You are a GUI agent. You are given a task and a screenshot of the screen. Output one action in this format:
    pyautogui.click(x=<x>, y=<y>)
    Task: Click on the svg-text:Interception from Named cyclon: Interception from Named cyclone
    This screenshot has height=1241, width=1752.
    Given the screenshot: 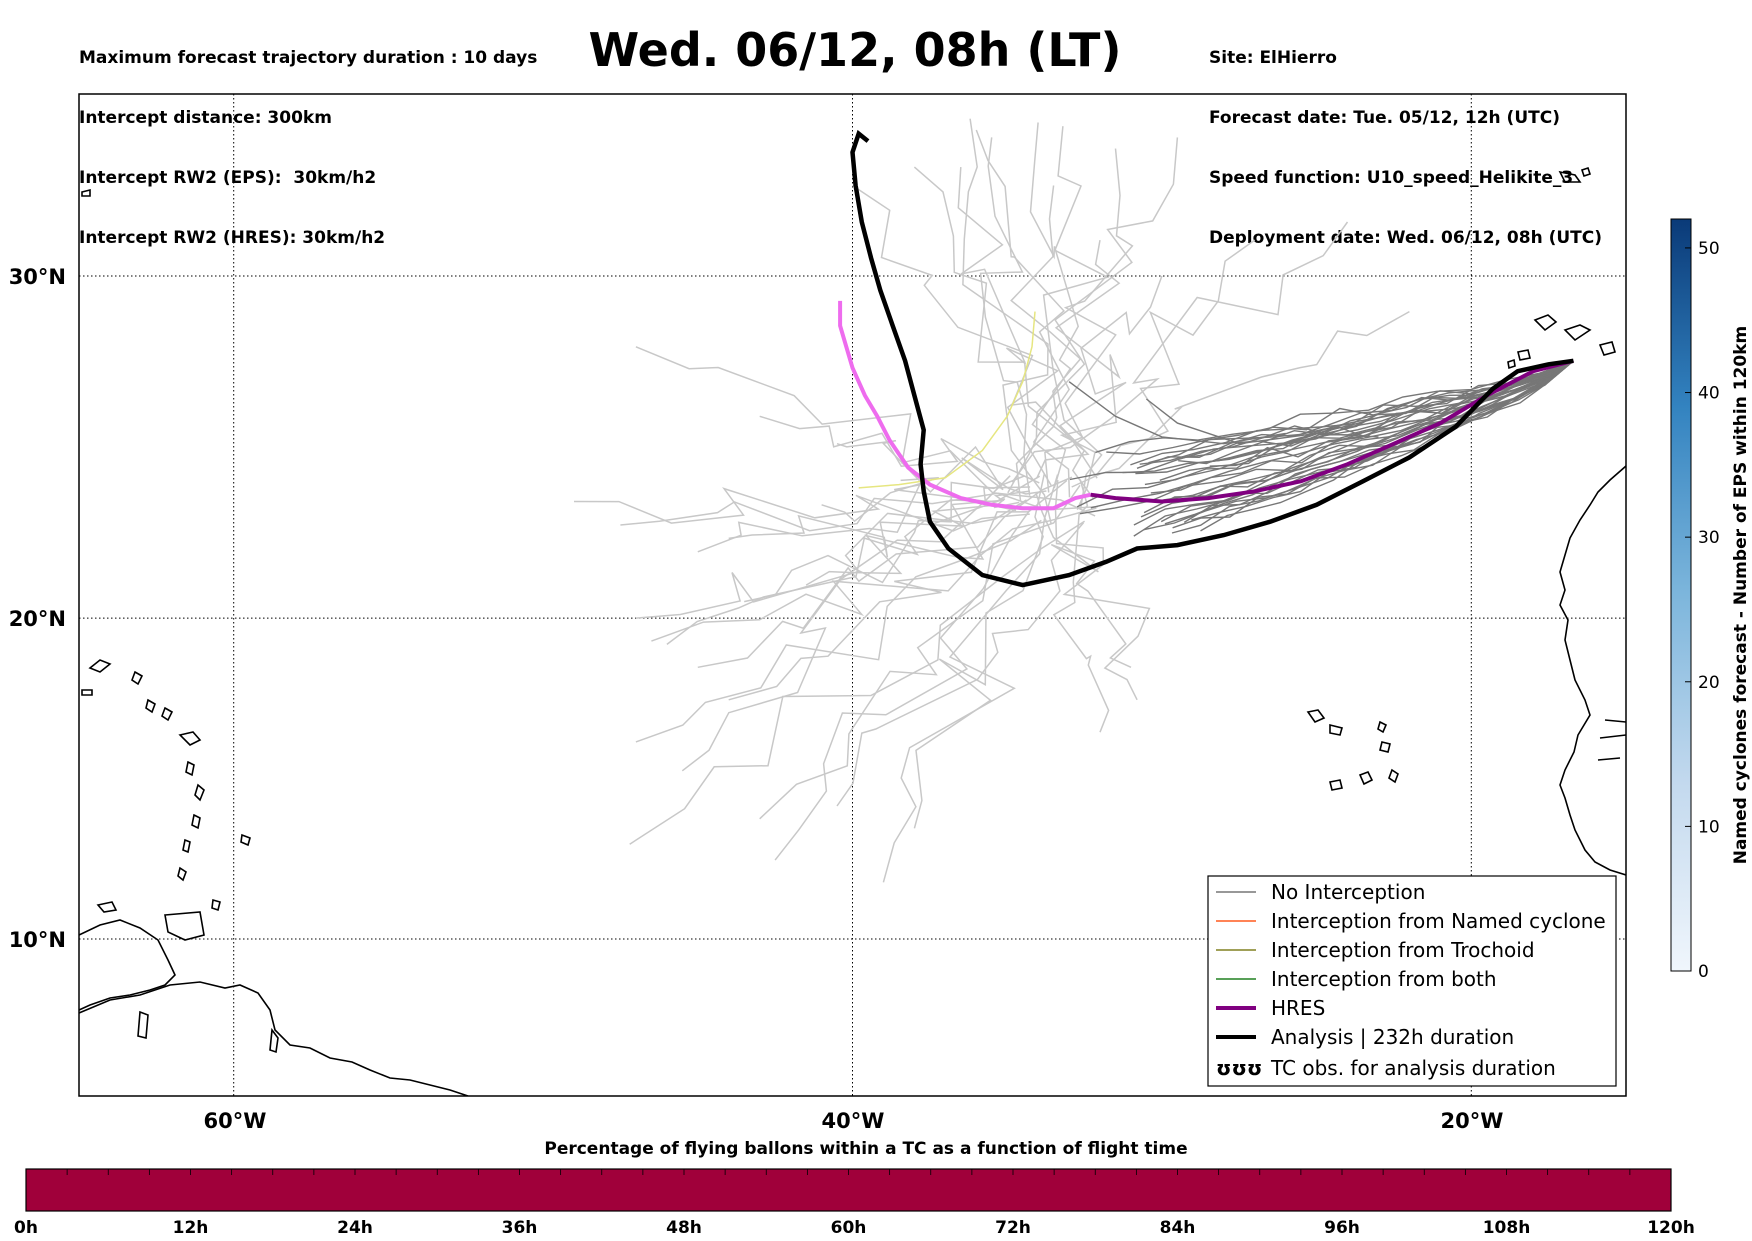 What is the action you would take?
    pyautogui.click(x=1438, y=921)
    